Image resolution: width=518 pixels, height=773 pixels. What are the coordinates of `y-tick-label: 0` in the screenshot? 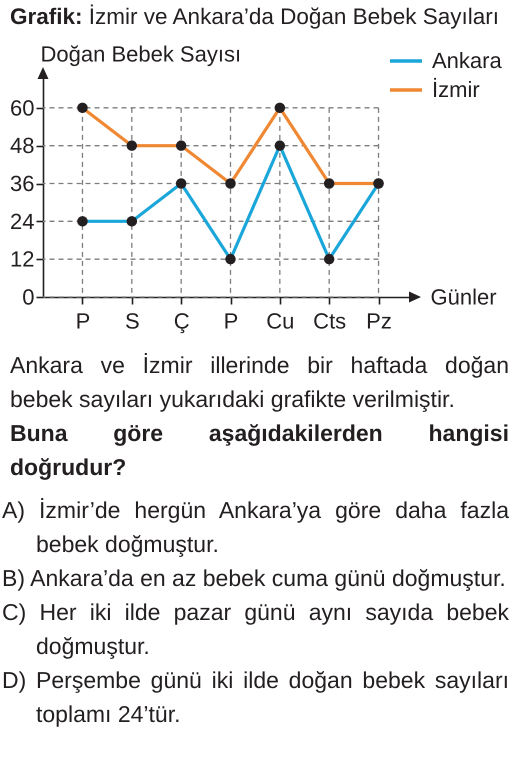 It's located at (28, 297).